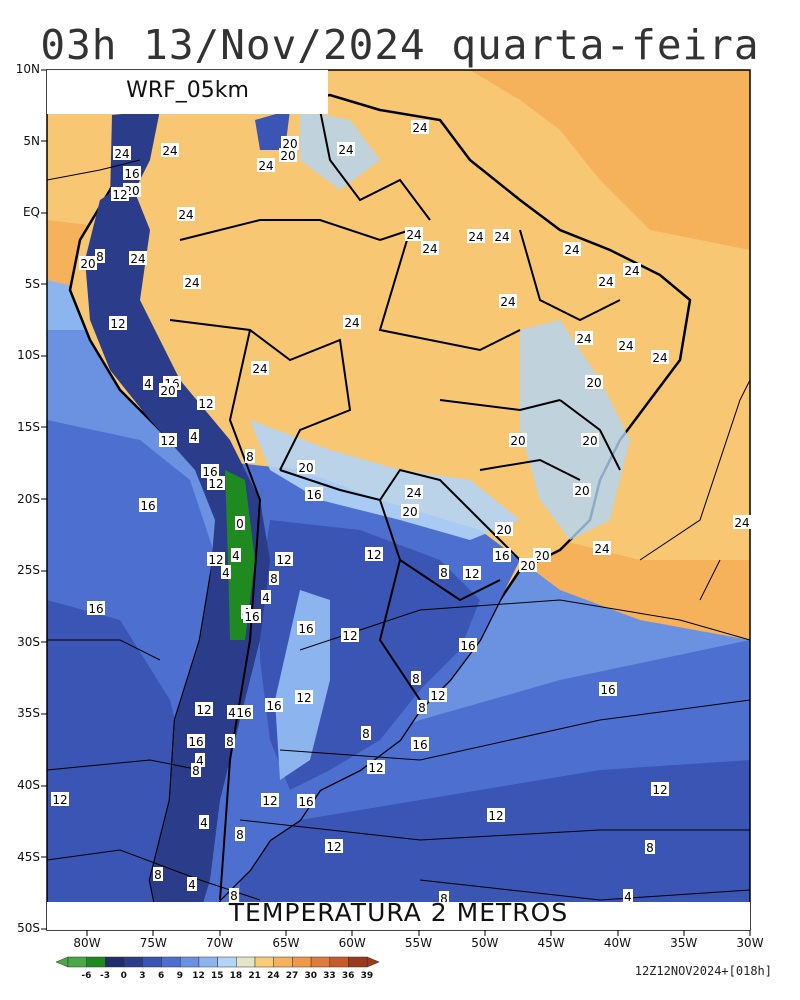  I want to click on run-info: 12Z12NOV2024+[018h], so click(703, 971).